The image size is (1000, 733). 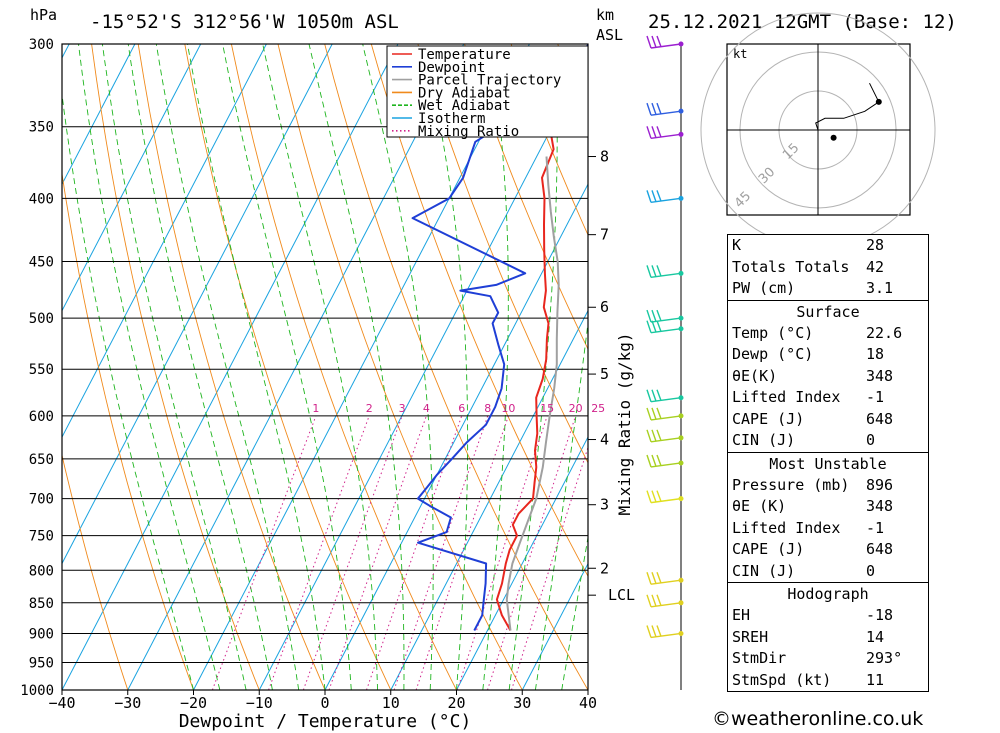 What do you see at coordinates (875, 636) in the screenshot?
I see `hodograph-stat-value: 14` at bounding box center [875, 636].